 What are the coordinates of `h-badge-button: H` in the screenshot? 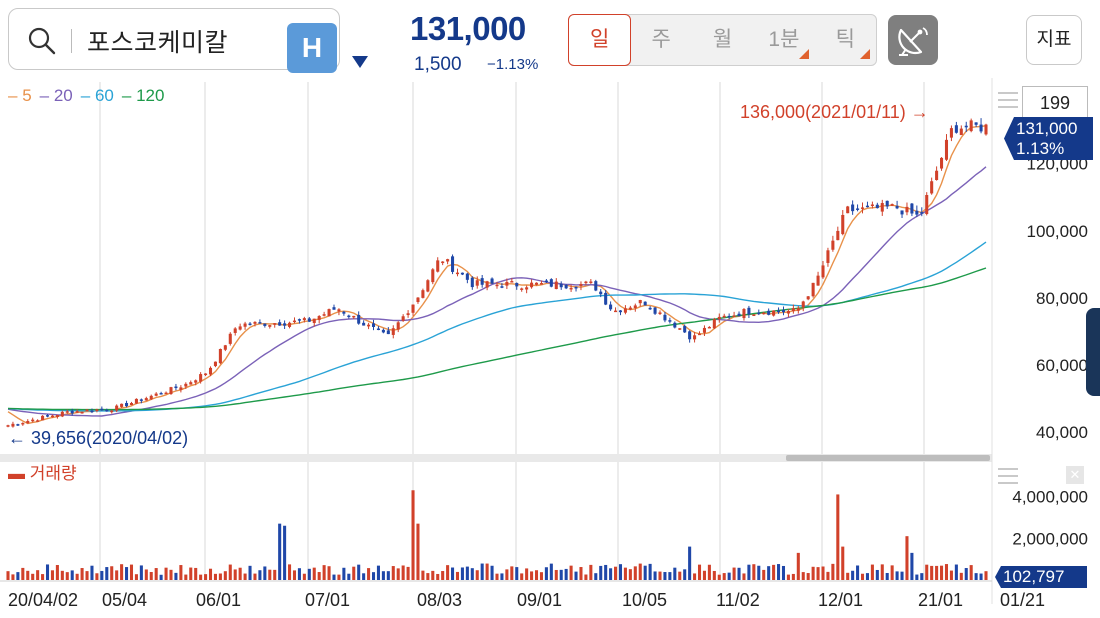 It's located at (312, 48).